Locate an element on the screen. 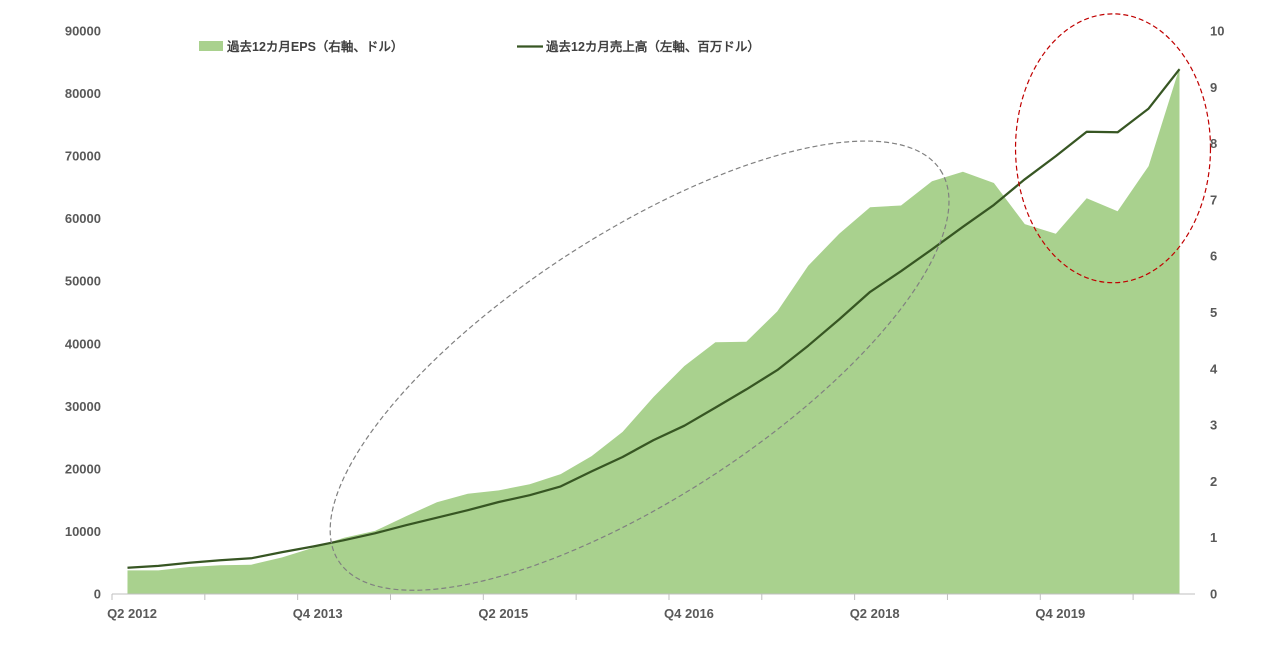 This screenshot has width=1265, height=669. y-left-tick-label: 90000 is located at coordinates (83, 31).